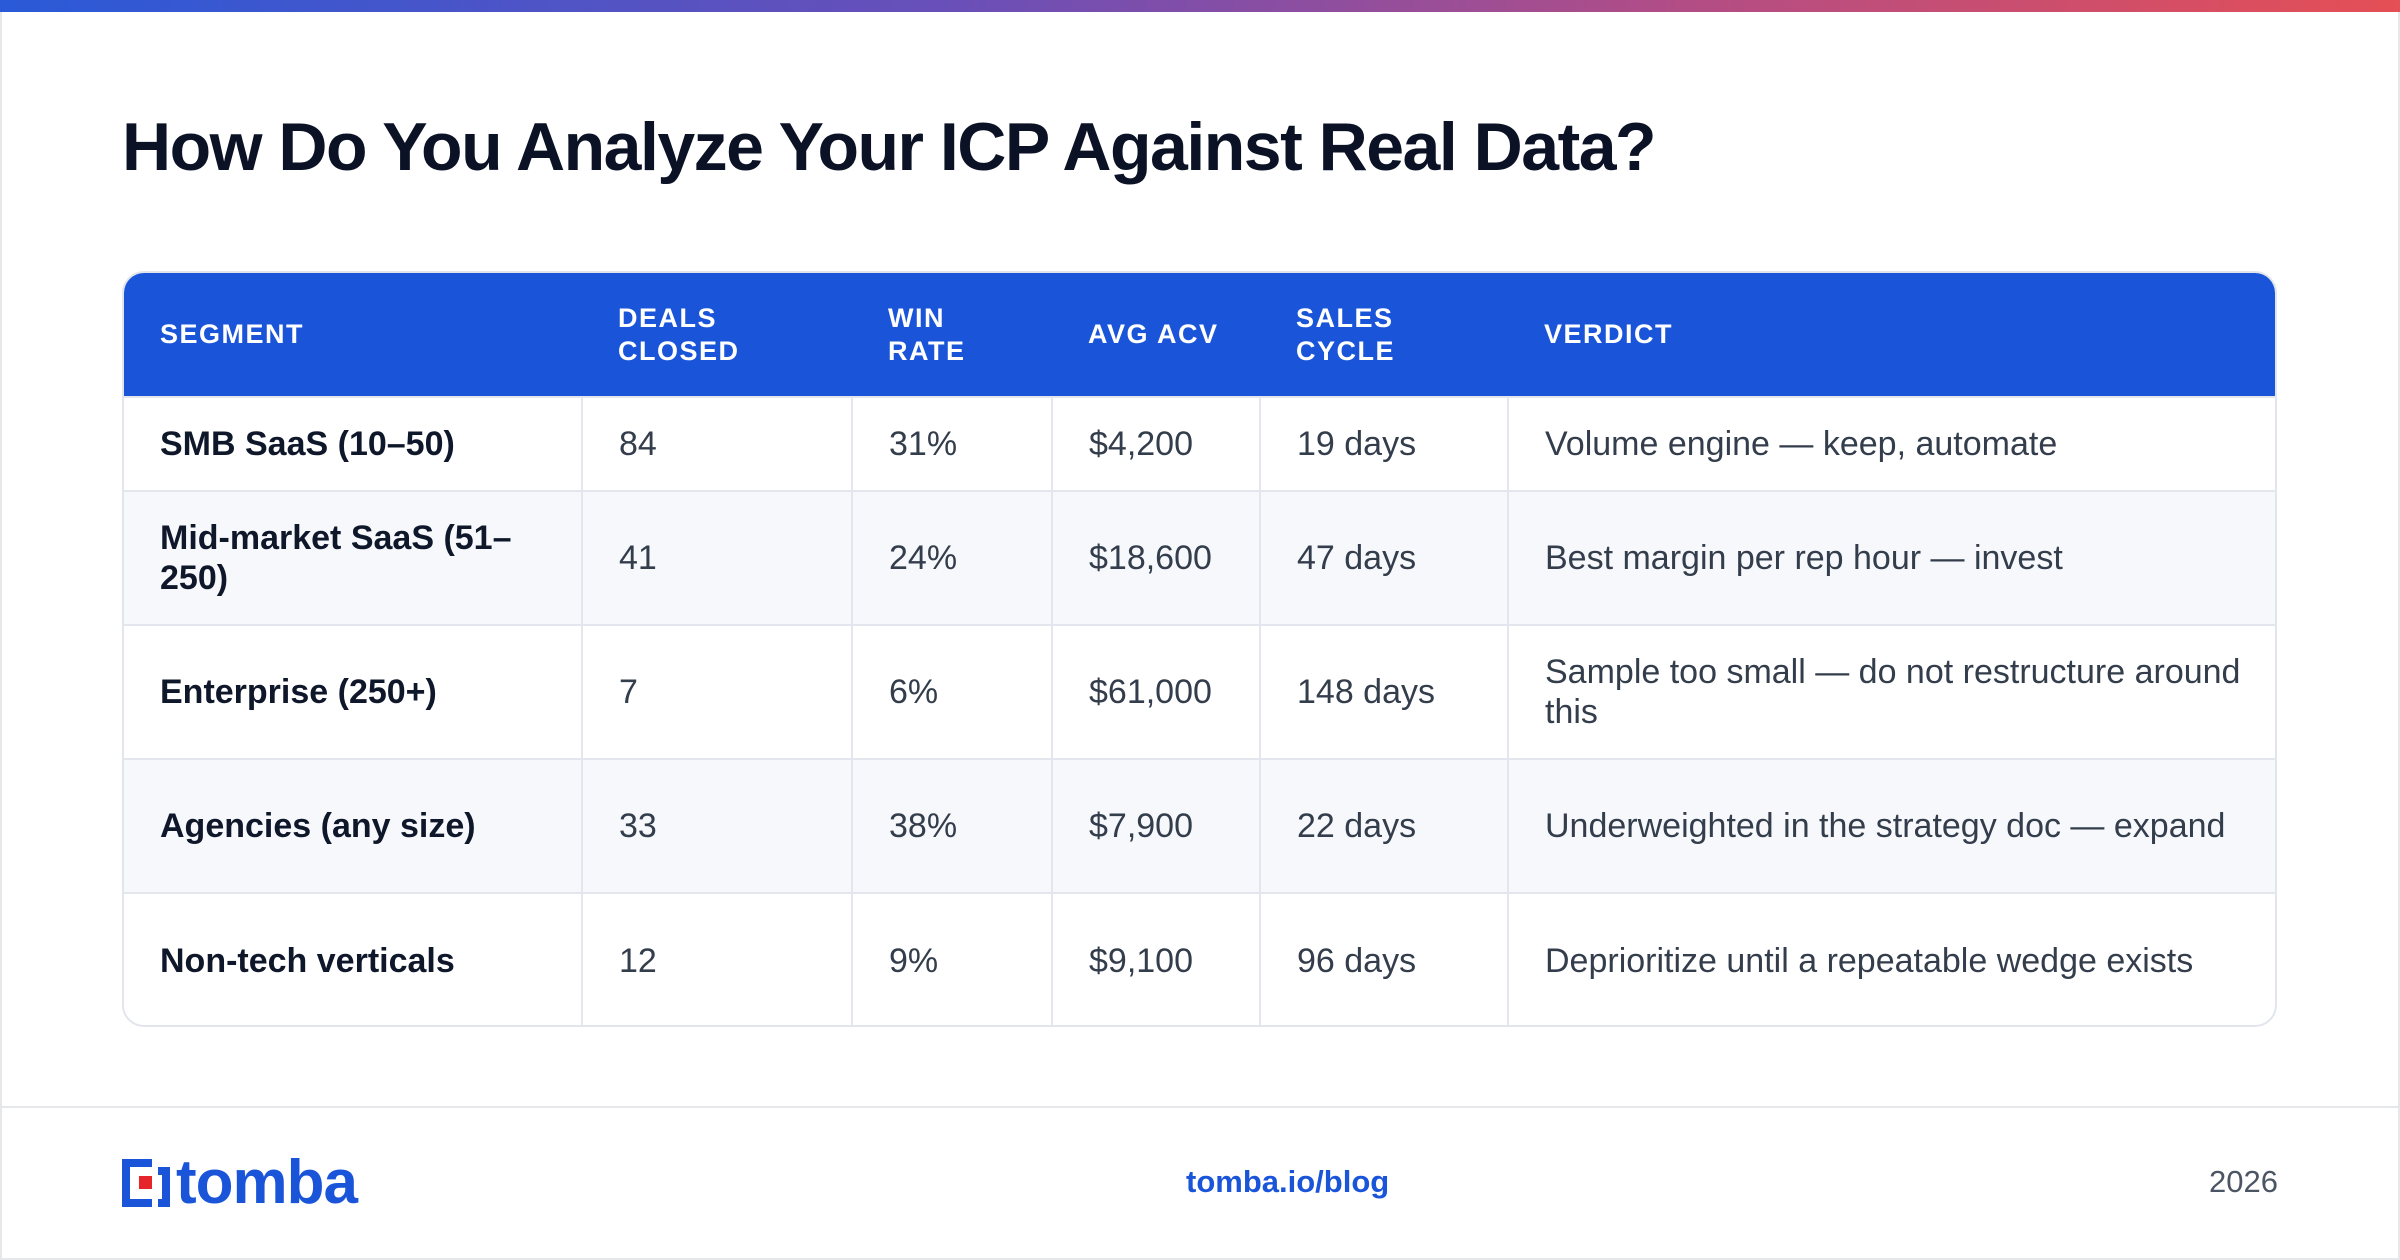  Describe the element at coordinates (1155, 692) in the screenshot. I see `avg-acv-cell: $61,000` at that location.